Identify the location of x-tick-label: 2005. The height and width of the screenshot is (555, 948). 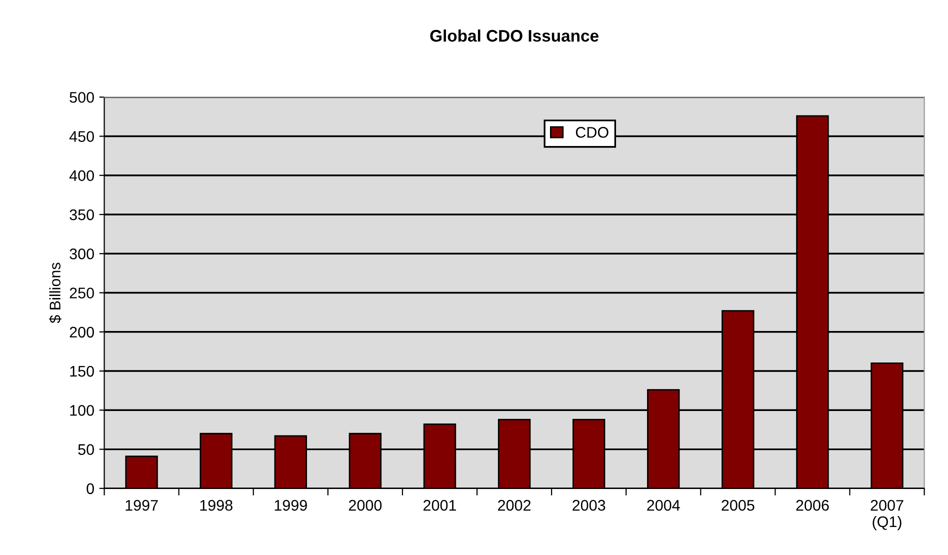
(738, 505).